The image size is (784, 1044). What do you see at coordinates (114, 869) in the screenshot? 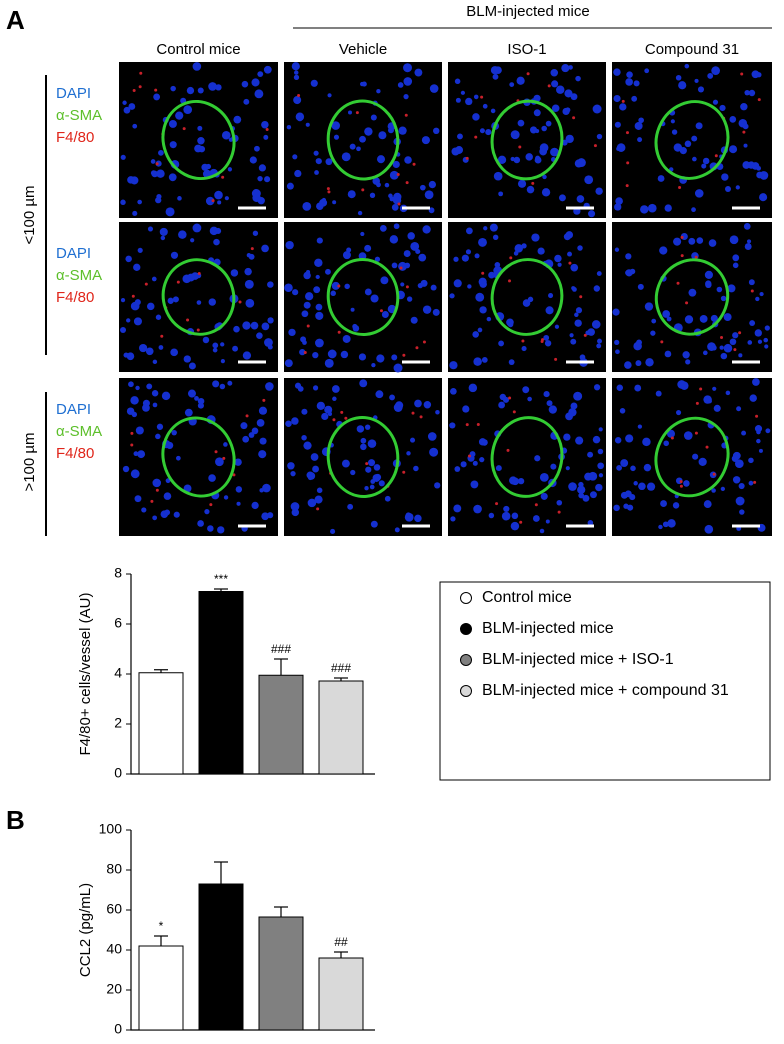
I see `y-tick-label: 80` at bounding box center [114, 869].